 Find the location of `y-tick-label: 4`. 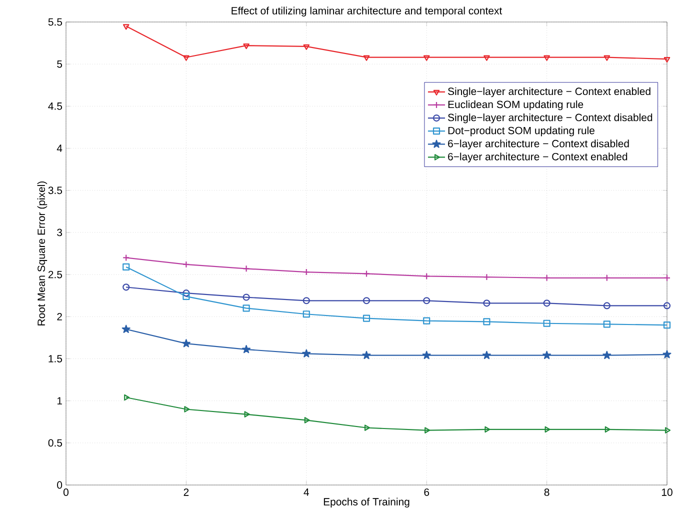

y-tick-label: 4 is located at coordinates (59, 148).